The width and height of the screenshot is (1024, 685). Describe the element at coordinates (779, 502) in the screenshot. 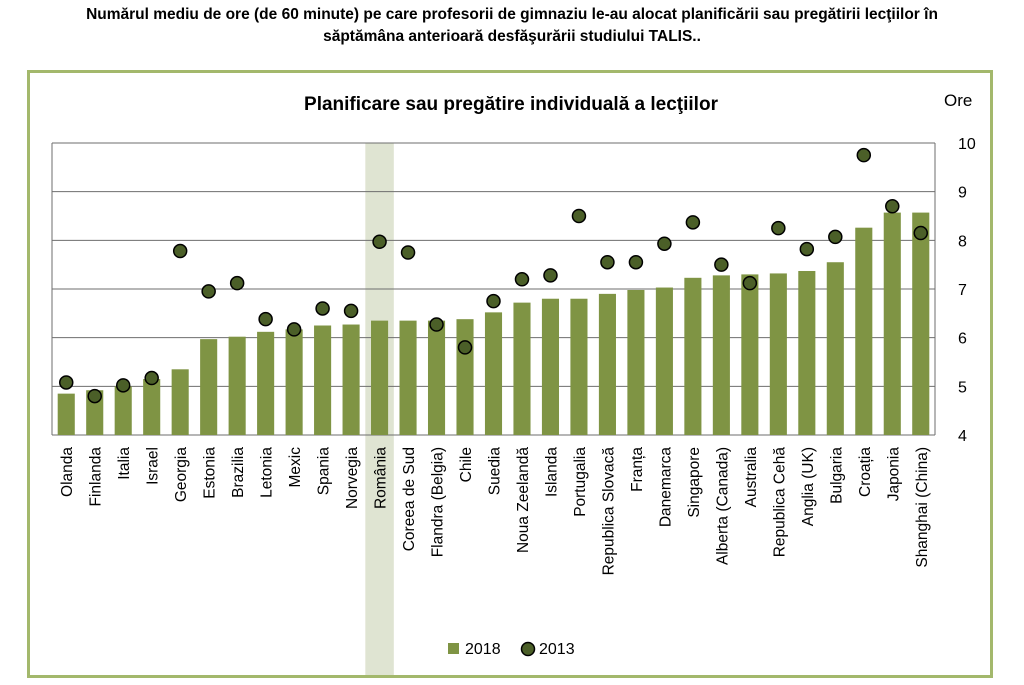

I see `x-label-republica-ceha: Republica Cehă` at that location.